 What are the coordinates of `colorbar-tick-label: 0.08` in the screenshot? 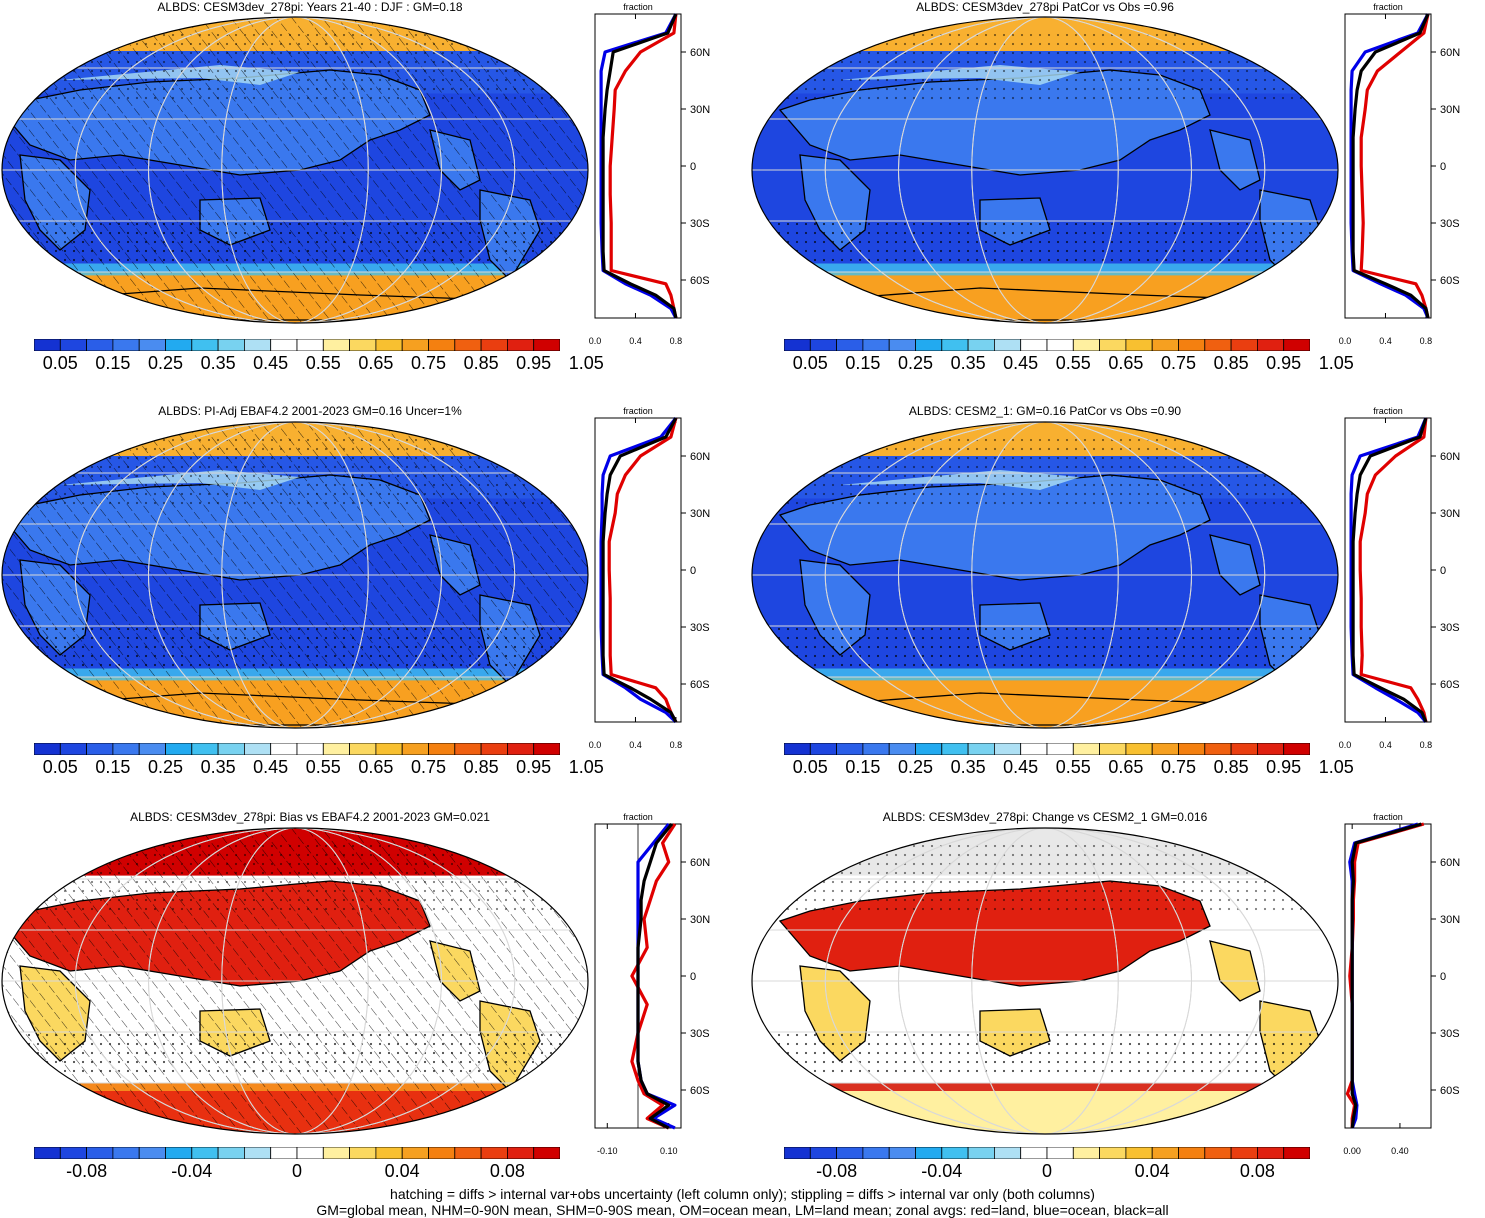 It's located at (1257, 1171).